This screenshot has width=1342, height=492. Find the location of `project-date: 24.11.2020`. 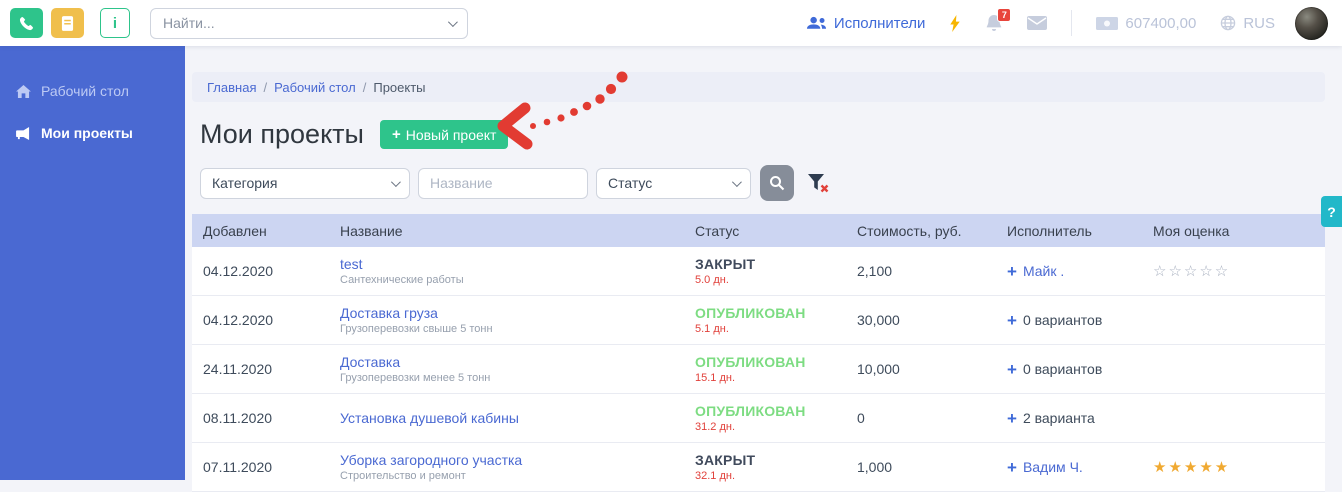

project-date: 24.11.2020 is located at coordinates (238, 369).